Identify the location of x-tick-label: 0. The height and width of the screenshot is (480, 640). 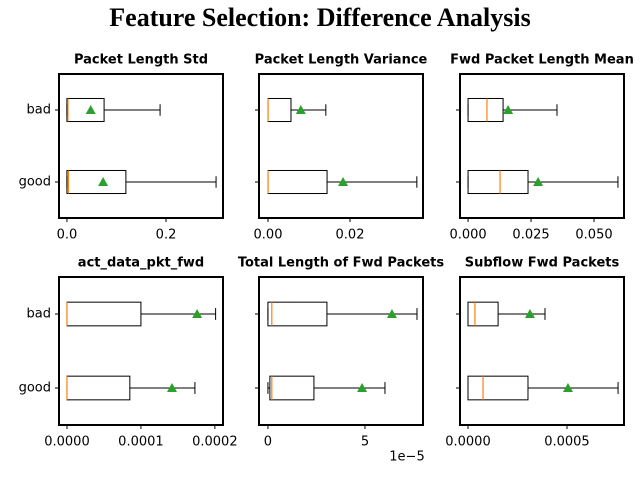
(268, 442).